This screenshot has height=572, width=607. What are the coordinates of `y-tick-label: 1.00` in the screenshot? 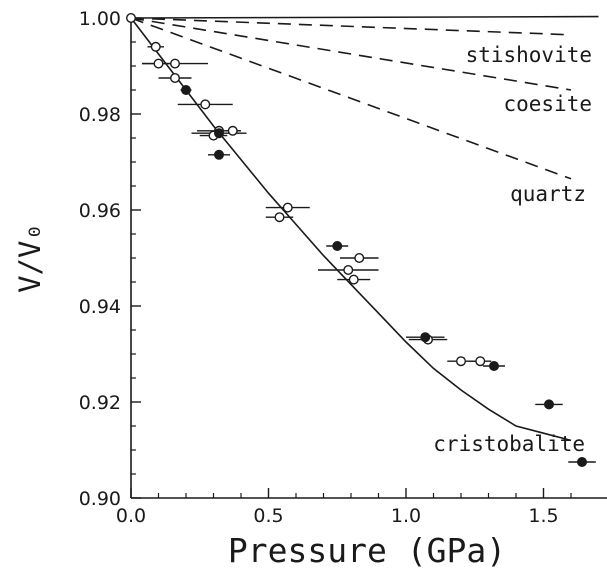 It's located at (100, 19).